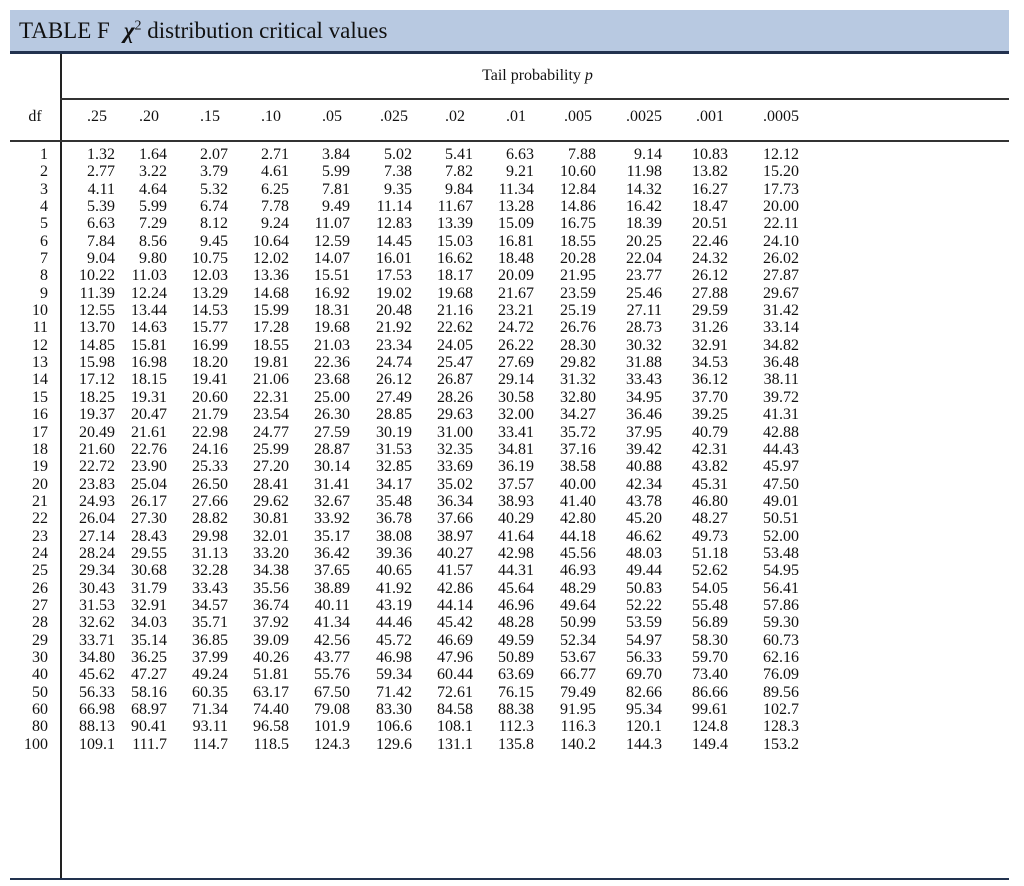  I want to click on value-cell: 10.75, so click(210, 259).